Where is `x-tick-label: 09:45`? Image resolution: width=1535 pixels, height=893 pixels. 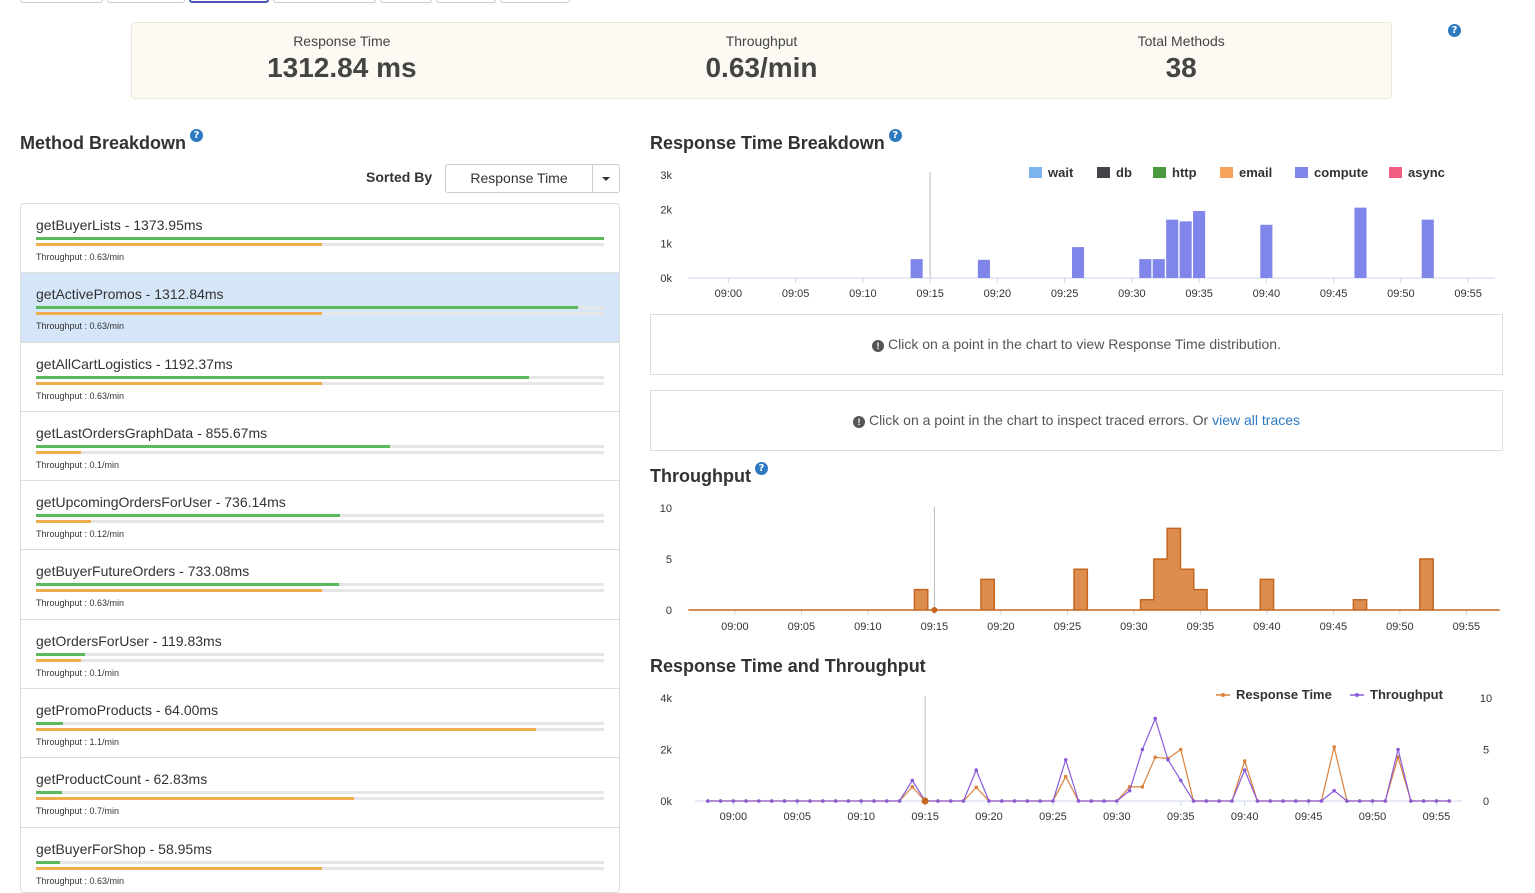
x-tick-label: 09:45 is located at coordinates (1334, 294).